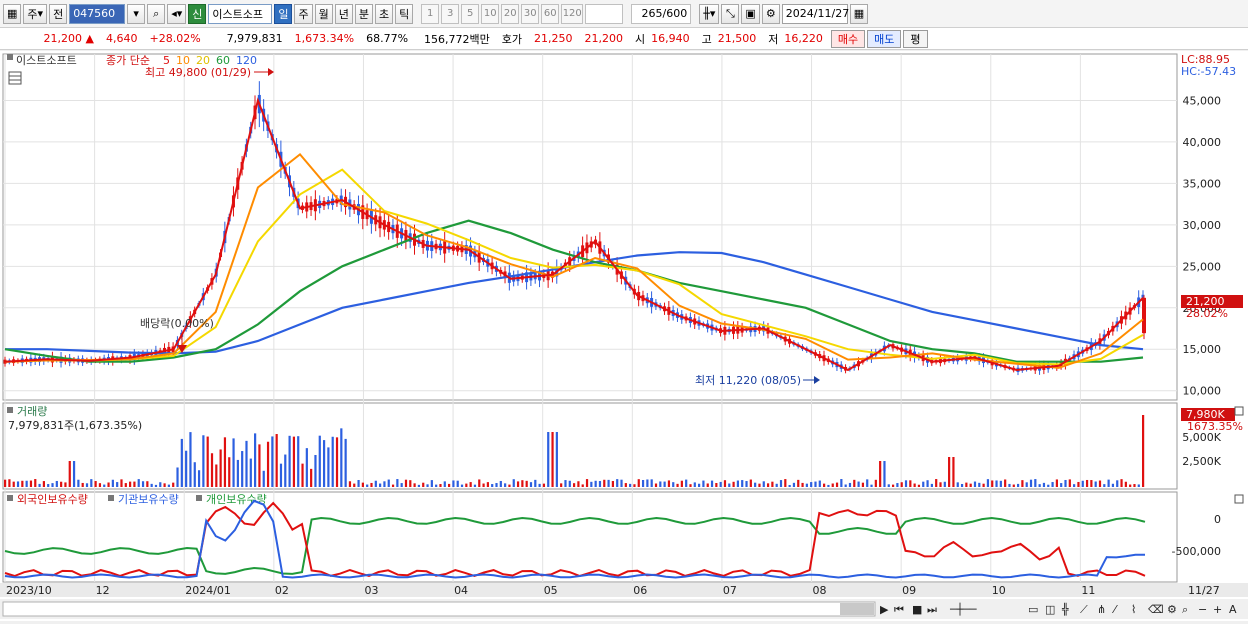 Image resolution: width=1248 pixels, height=624 pixels. I want to click on tab-year: 년, so click(343, 13).